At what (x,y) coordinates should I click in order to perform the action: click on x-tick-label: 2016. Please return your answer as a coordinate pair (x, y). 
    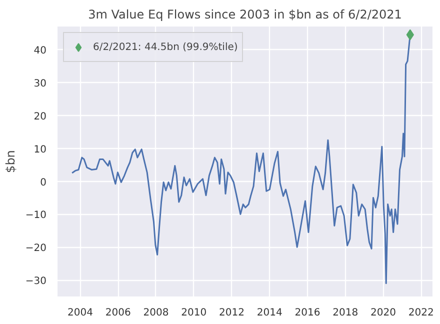
    Looking at the image, I should click on (307, 313).